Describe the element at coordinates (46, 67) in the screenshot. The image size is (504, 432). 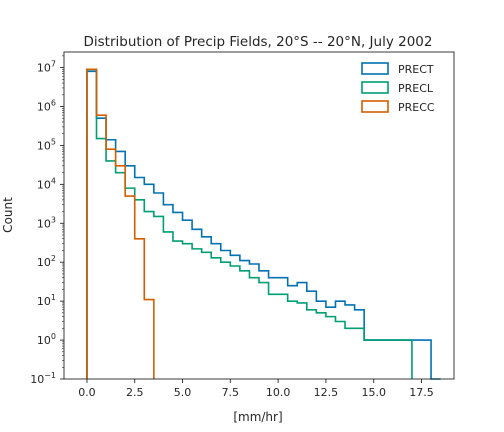
I see `y-tick-label: 10⁷` at that location.